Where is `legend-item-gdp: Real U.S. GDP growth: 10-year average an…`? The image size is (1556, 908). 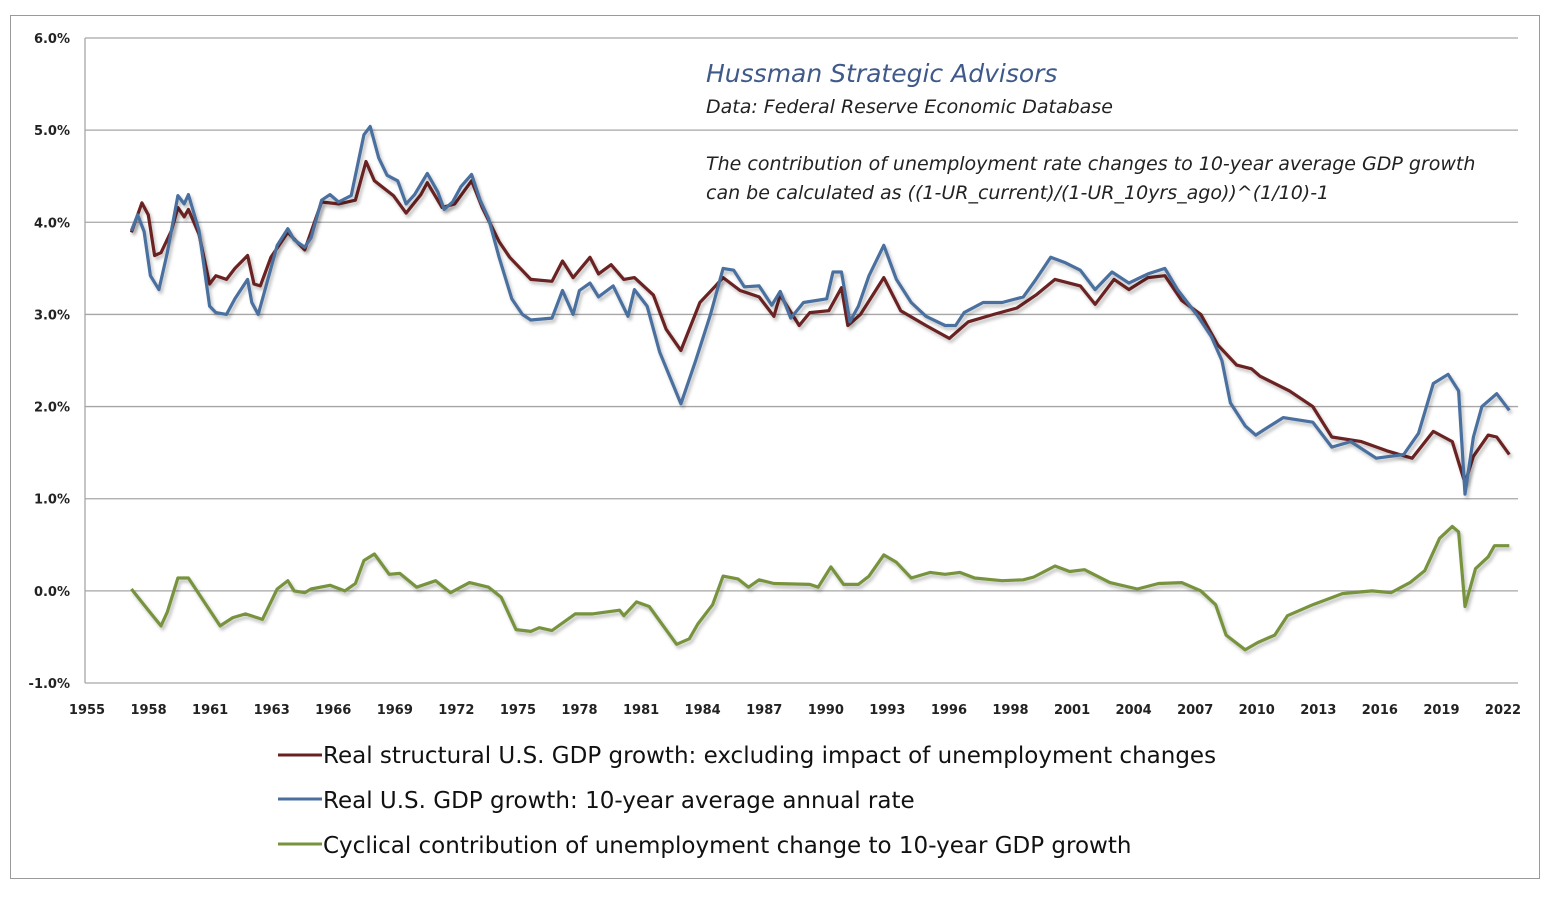 legend-item-gdp: Real U.S. GDP growth: 10-year average an… is located at coordinates (596, 801).